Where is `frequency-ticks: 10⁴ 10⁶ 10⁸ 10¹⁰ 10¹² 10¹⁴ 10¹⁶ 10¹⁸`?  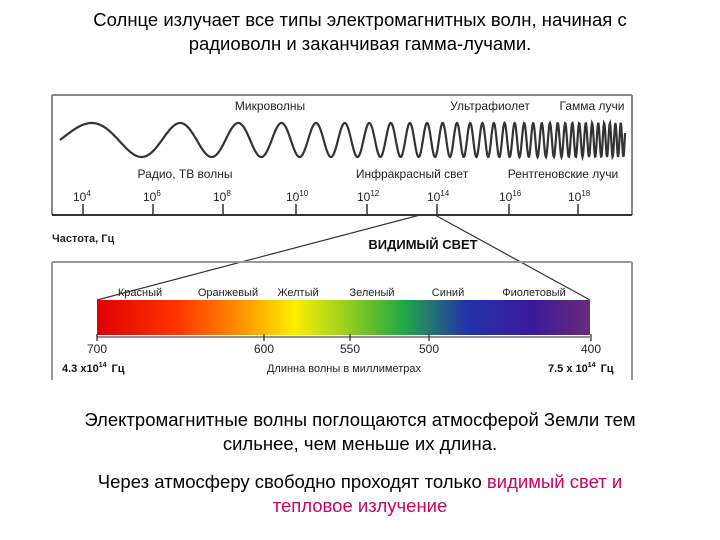
frequency-ticks: 10⁴ 10⁶ 10⁸ 10¹⁰ 10¹² 10¹⁴ 10¹⁶ 10¹⁸ is located at coordinates (332, 202).